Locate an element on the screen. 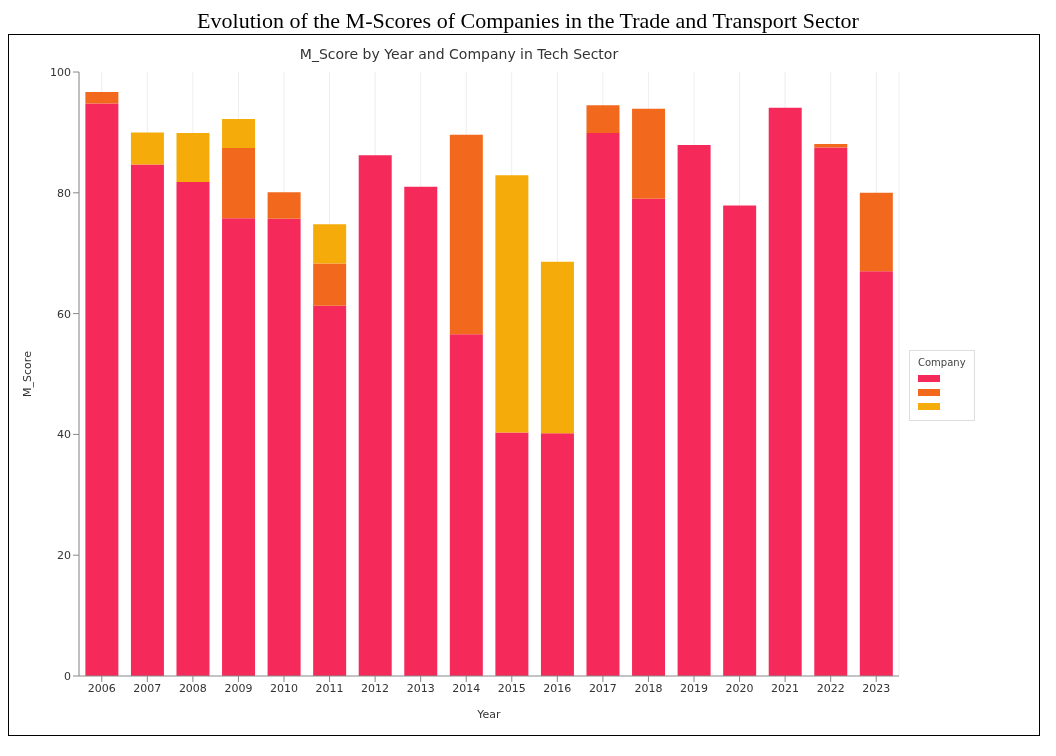  x-tick-label: 2017 is located at coordinates (602, 688).